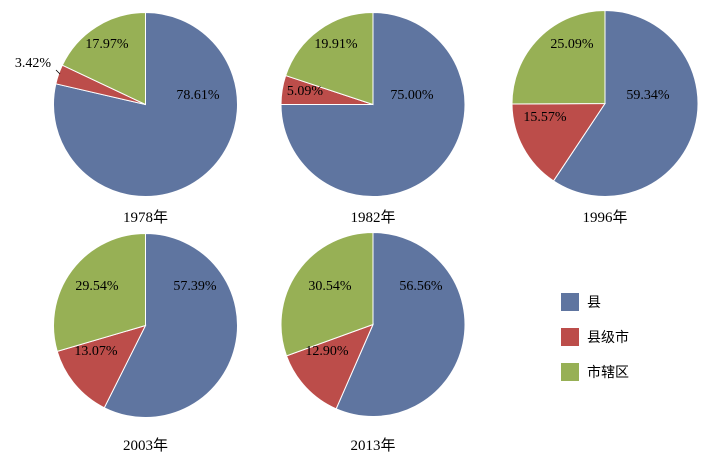 The height and width of the screenshot is (463, 703). I want to click on legend-label: 县级市, so click(608, 337).